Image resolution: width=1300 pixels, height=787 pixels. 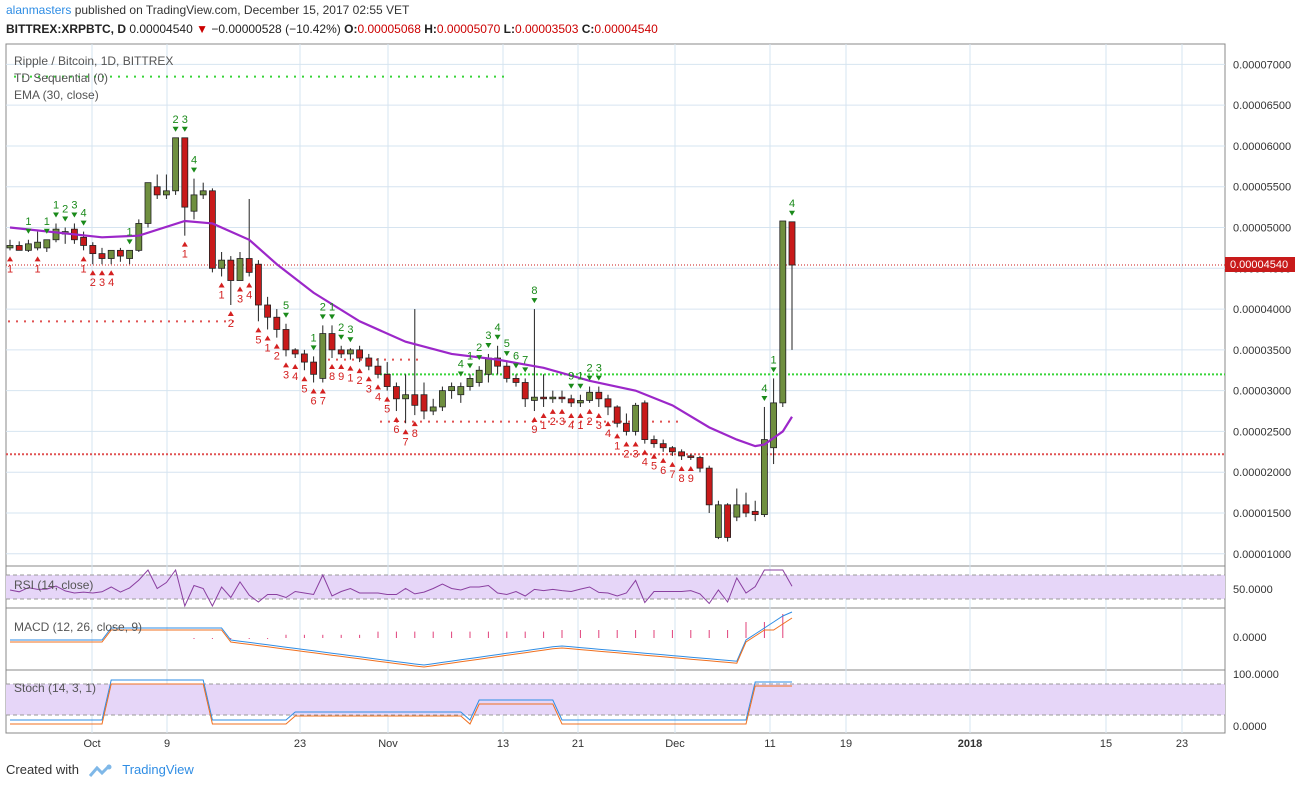 I want to click on indicator-lines, so click(x=401, y=646).